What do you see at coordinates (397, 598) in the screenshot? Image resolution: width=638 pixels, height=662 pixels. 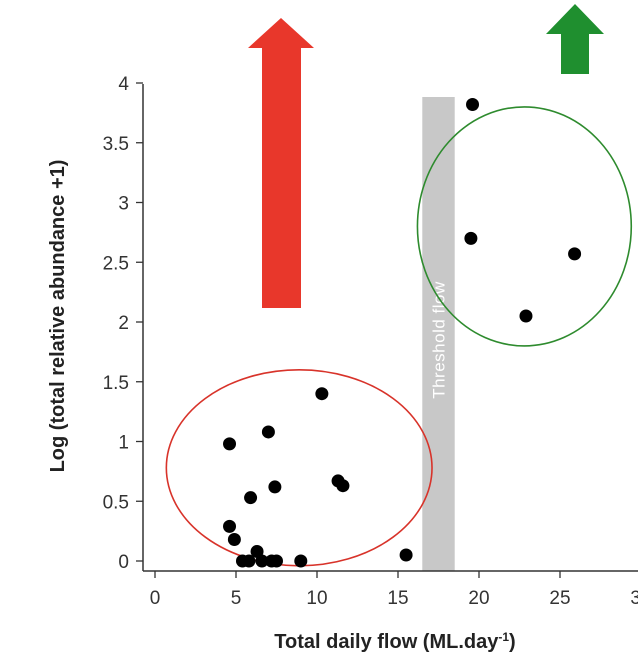 I see `x-tick-label: 15` at bounding box center [397, 598].